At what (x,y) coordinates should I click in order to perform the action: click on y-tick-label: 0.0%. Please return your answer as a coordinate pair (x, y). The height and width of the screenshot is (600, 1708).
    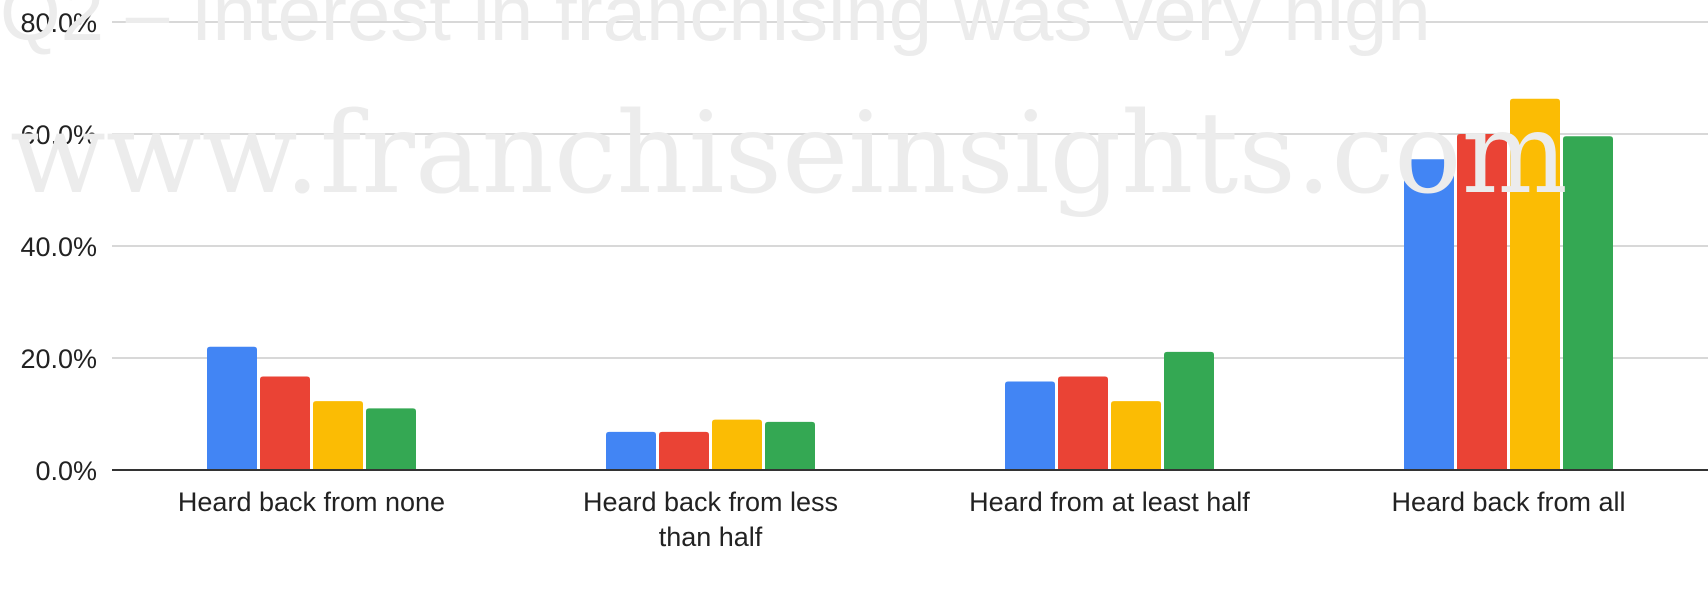
    Looking at the image, I should click on (66, 471).